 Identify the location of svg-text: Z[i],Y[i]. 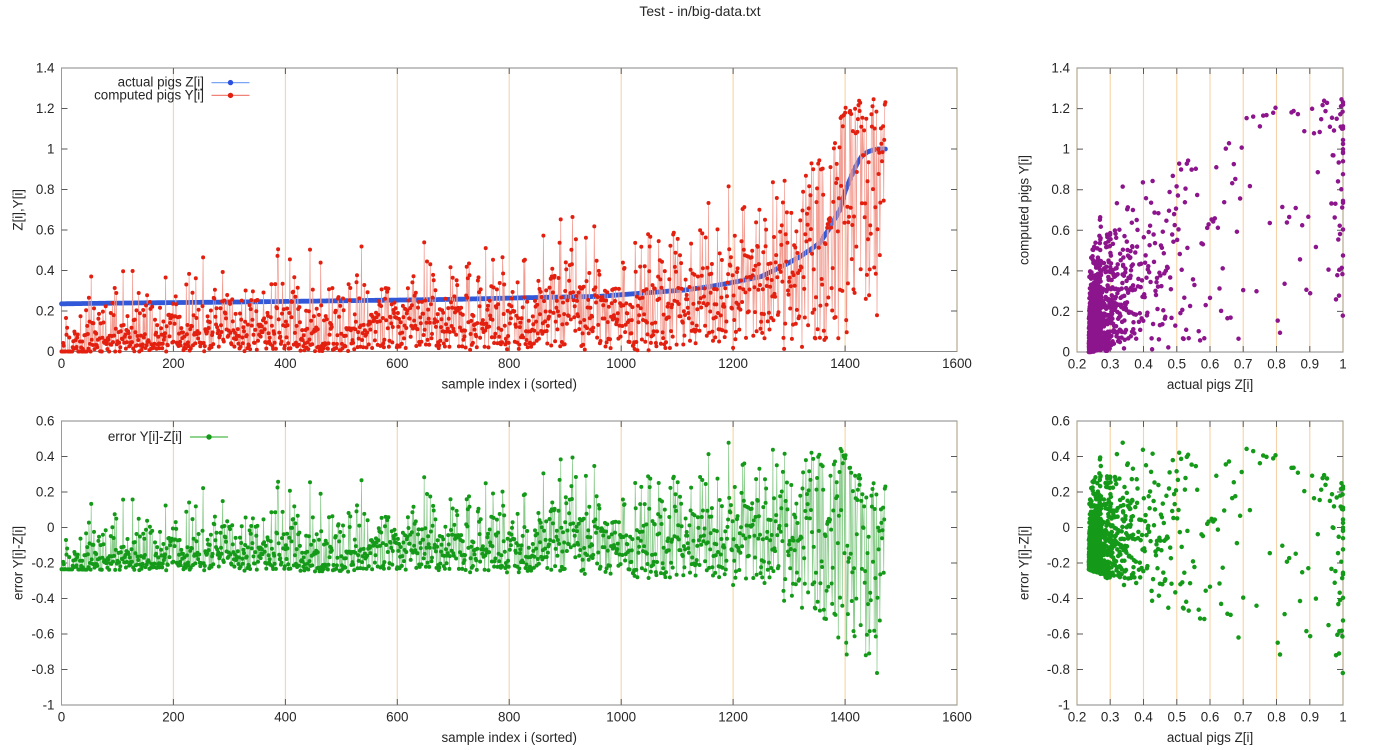
(18, 210).